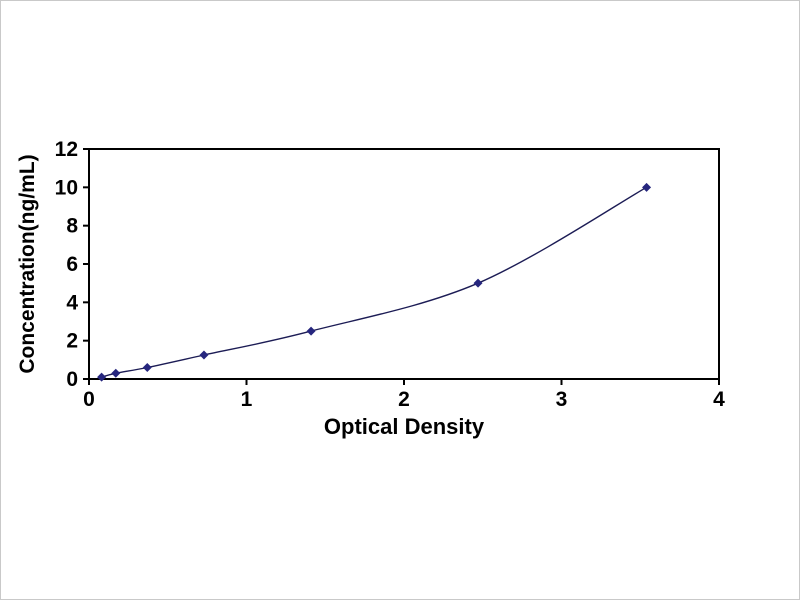 The height and width of the screenshot is (600, 800). I want to click on y-tick-label: 4, so click(72, 302).